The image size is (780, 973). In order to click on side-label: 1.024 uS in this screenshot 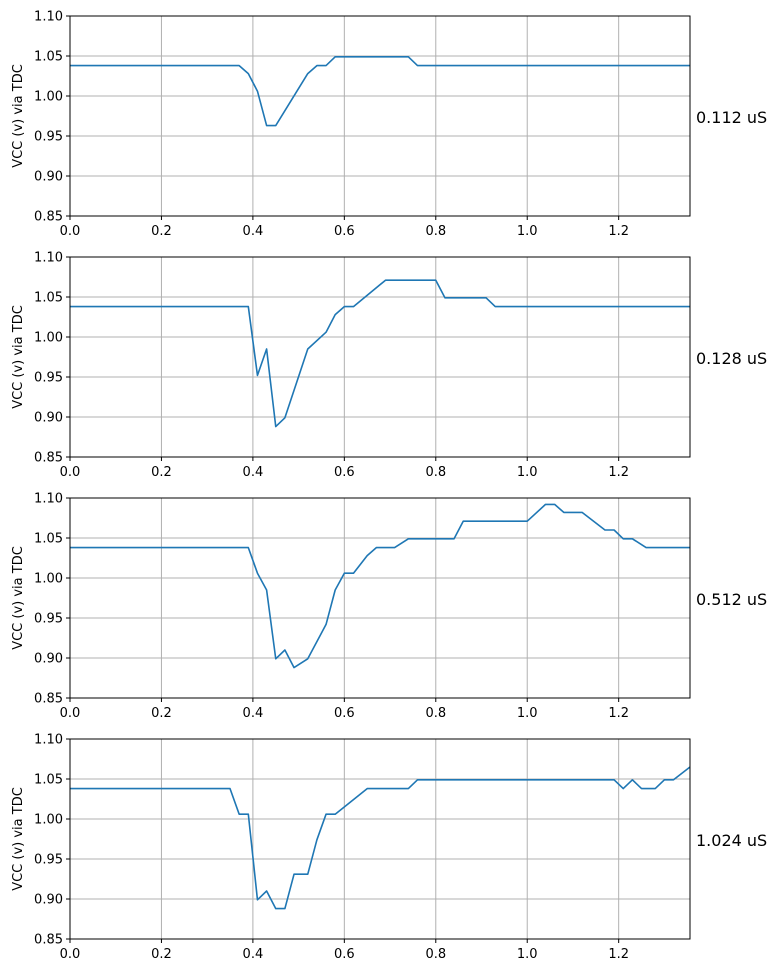, I will do `click(731, 840)`.